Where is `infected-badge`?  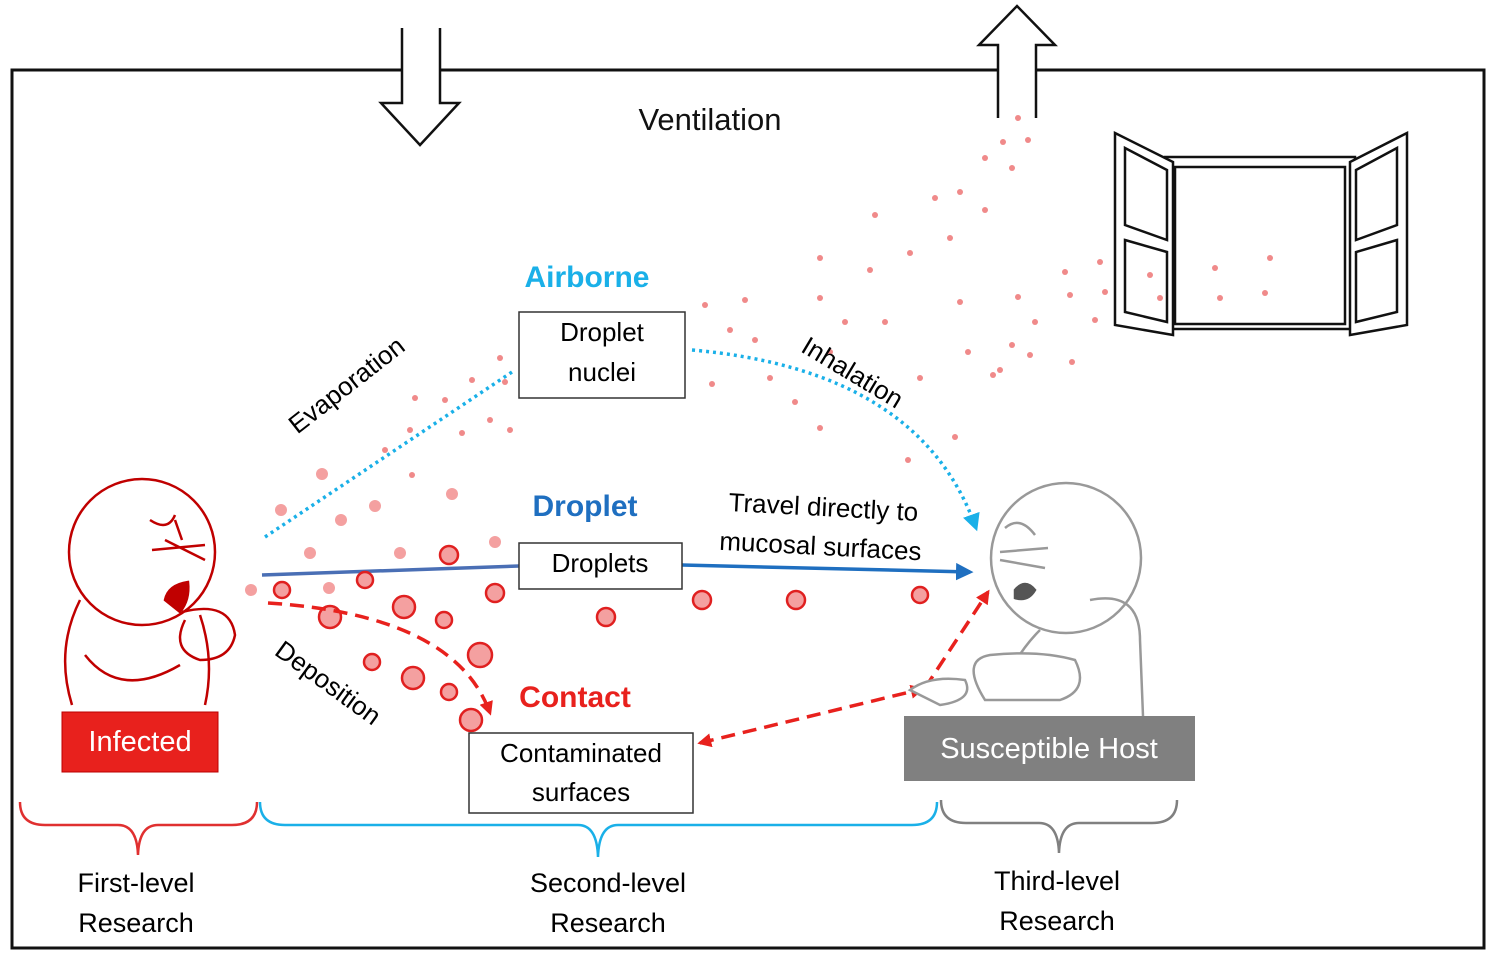 infected-badge is located at coordinates (140, 742).